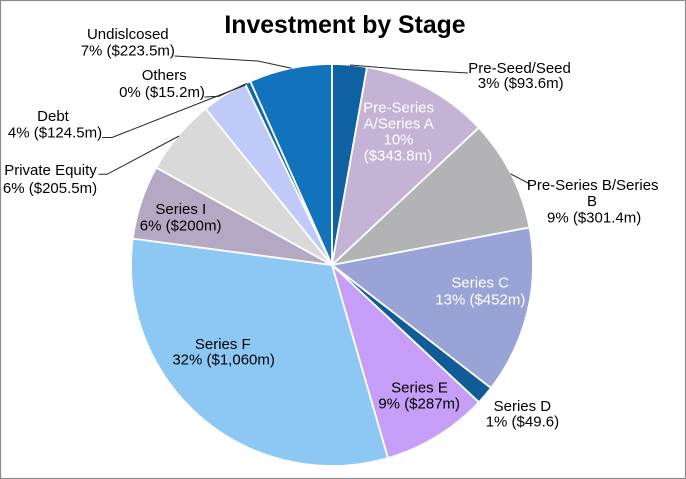 The height and width of the screenshot is (479, 686). I want to click on svg-text: 9% ($301.4m), so click(594, 217).